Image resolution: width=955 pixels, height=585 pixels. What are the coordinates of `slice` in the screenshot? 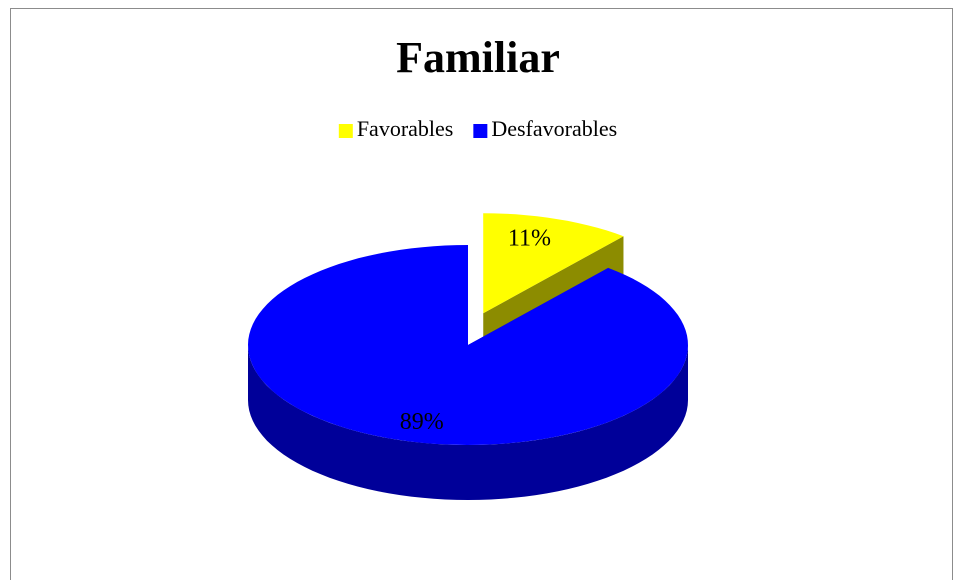 It's located at (553, 263).